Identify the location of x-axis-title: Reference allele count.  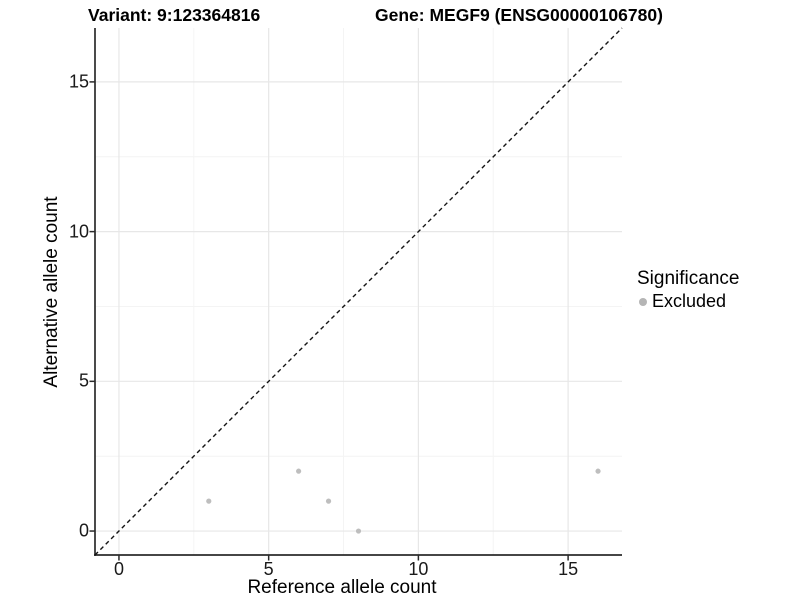
(342, 587).